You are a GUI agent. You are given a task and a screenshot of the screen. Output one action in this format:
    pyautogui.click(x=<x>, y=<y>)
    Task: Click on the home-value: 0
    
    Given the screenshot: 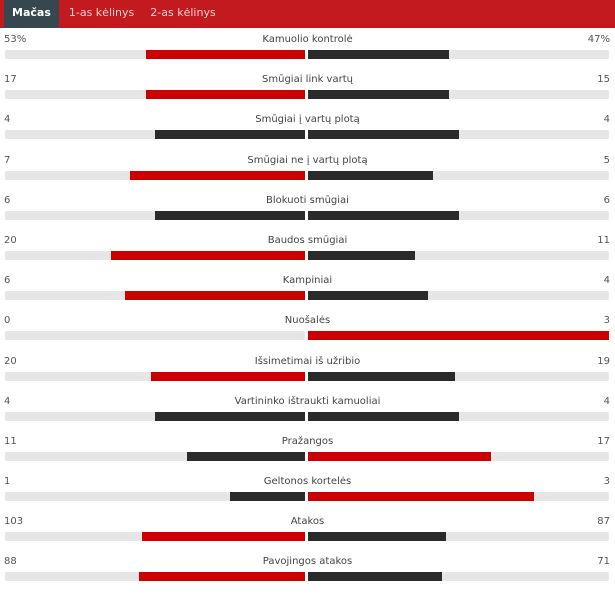 What is the action you would take?
    pyautogui.click(x=7, y=321)
    